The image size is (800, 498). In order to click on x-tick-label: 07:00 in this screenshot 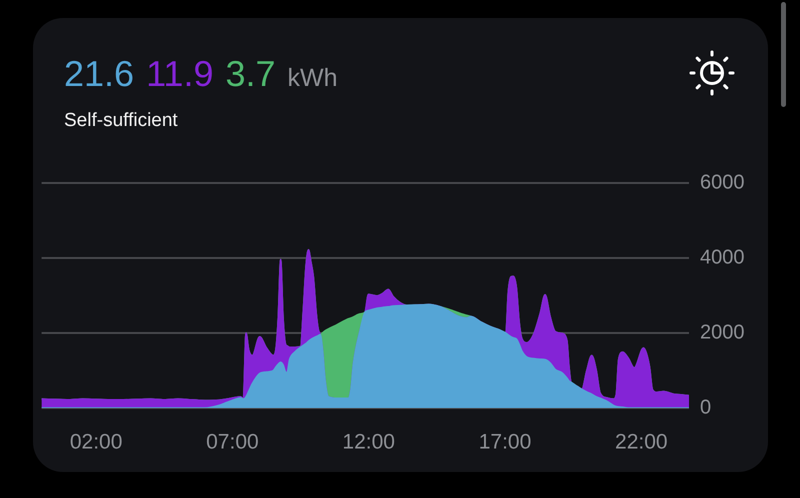, I will do `click(232, 442)`.